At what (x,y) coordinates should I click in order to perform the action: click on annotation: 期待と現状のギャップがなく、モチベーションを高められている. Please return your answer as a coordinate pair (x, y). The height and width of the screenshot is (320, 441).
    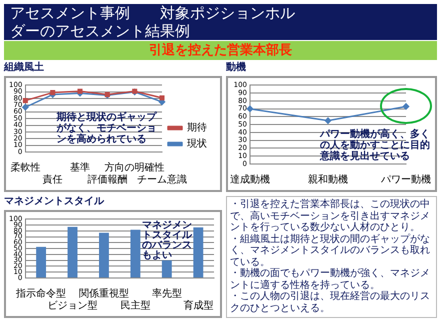
    Looking at the image, I should click on (106, 128).